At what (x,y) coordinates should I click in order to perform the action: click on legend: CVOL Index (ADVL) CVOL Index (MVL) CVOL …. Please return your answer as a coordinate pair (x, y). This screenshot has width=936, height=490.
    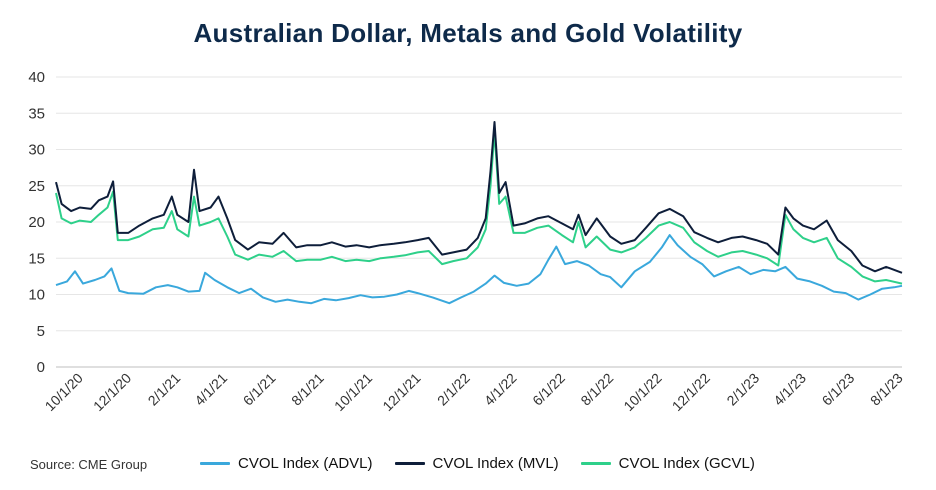
    Looking at the image, I should click on (477, 463).